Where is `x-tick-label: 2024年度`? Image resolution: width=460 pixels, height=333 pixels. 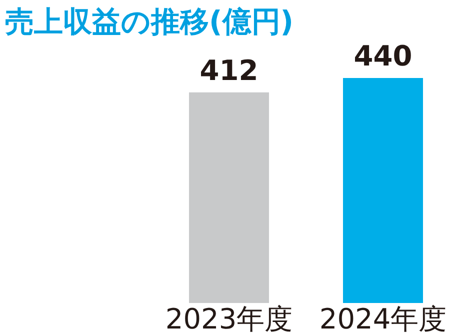 x-tick-label: 2024年度 is located at coordinates (383, 317).